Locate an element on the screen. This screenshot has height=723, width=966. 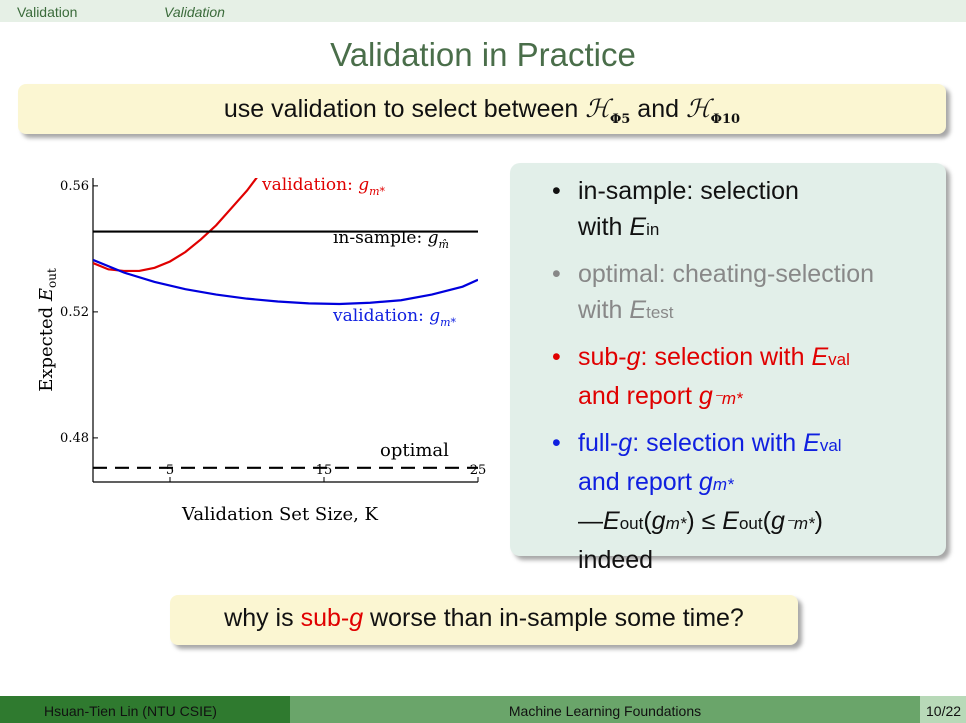
inequality-formula: —Eout(gm*) ≤ Eout(g⁻m*) is located at coordinates (700, 521).